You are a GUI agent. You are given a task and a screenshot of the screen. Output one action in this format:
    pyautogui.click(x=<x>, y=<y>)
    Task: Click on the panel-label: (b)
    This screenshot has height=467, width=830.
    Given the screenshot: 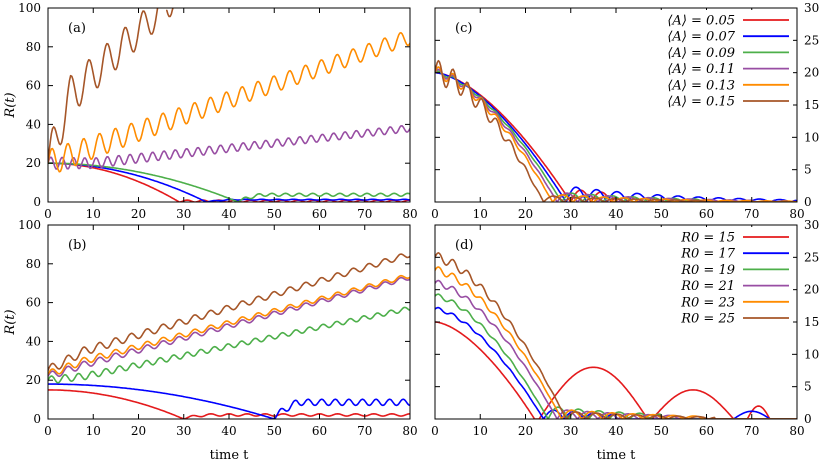 What is the action you would take?
    pyautogui.click(x=77, y=245)
    